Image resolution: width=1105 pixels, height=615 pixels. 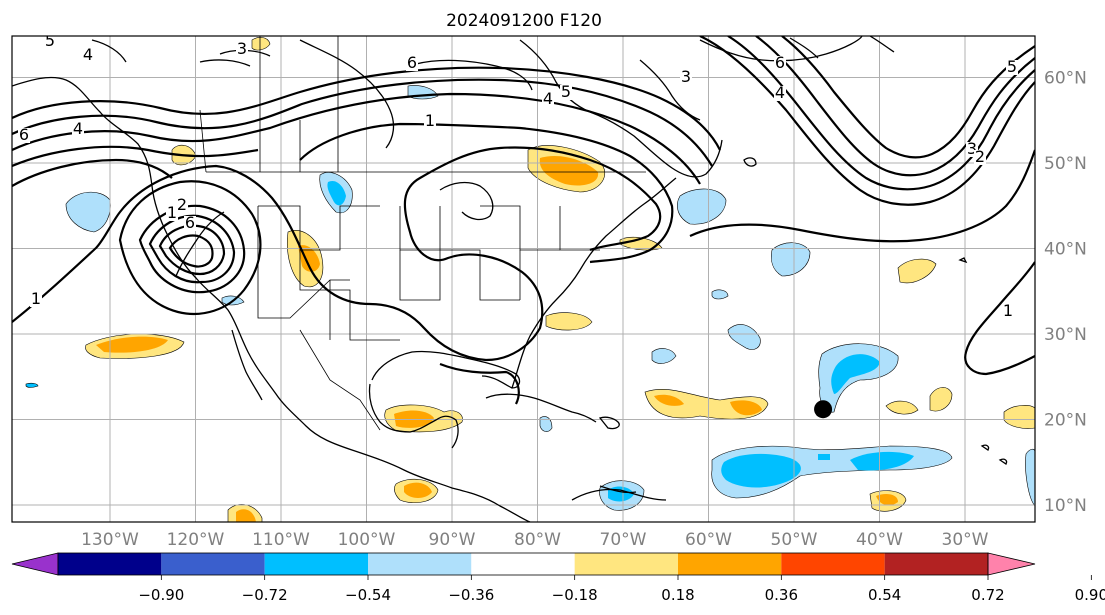 What do you see at coordinates (1065, 293) in the screenshot?
I see `latitude-labels: 60°N 50°N 40°N 30°N 20°N 10°N` at bounding box center [1065, 293].